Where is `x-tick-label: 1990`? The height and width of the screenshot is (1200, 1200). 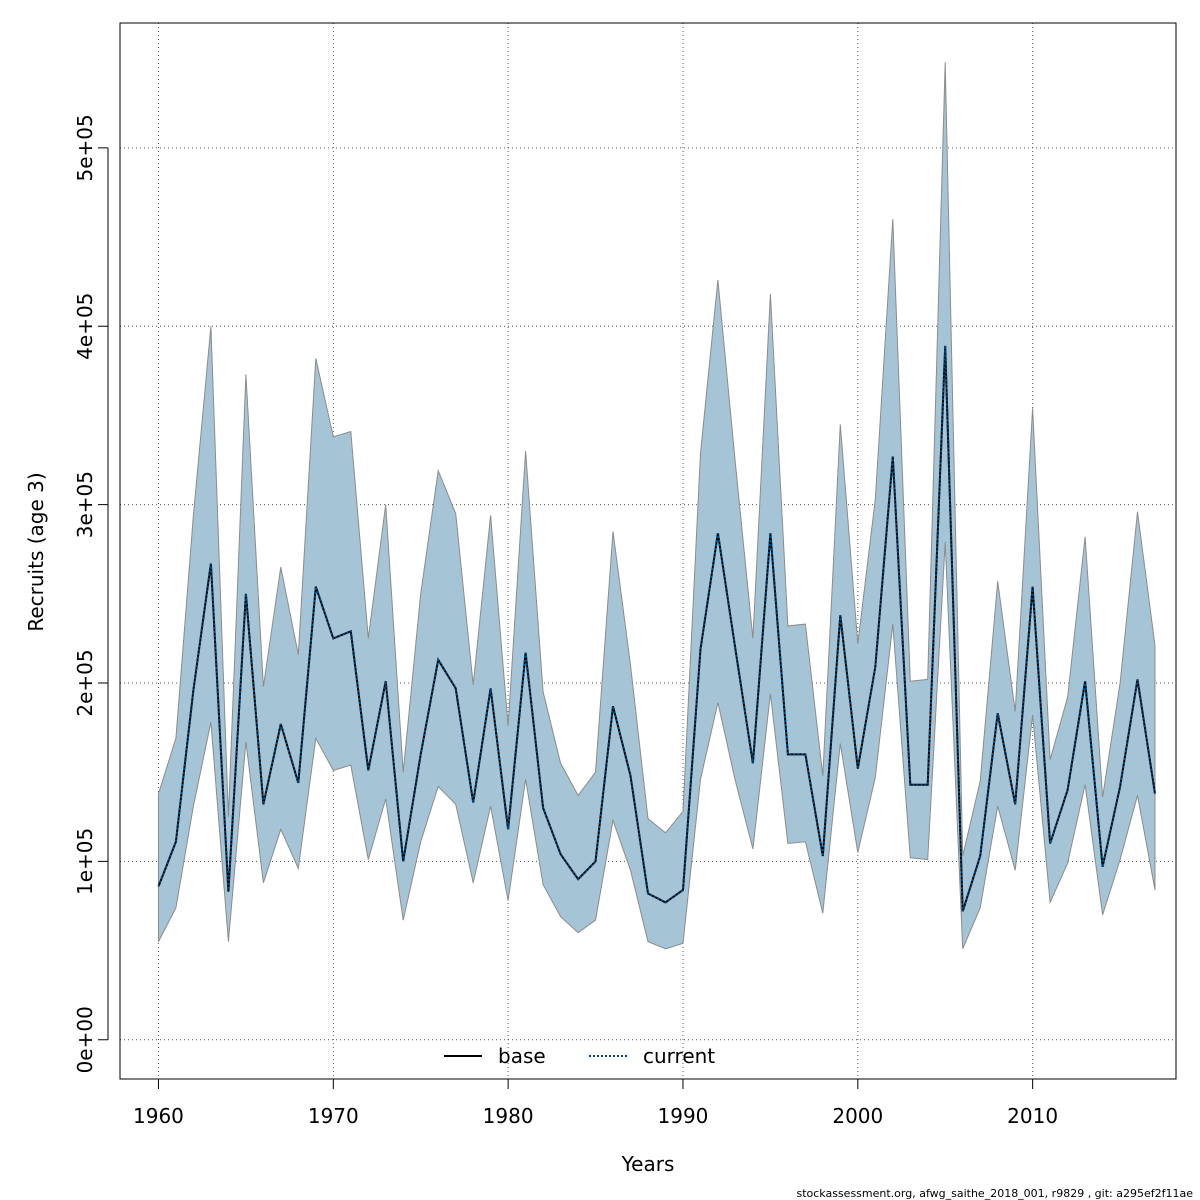 x-tick-label: 1990 is located at coordinates (683, 1116).